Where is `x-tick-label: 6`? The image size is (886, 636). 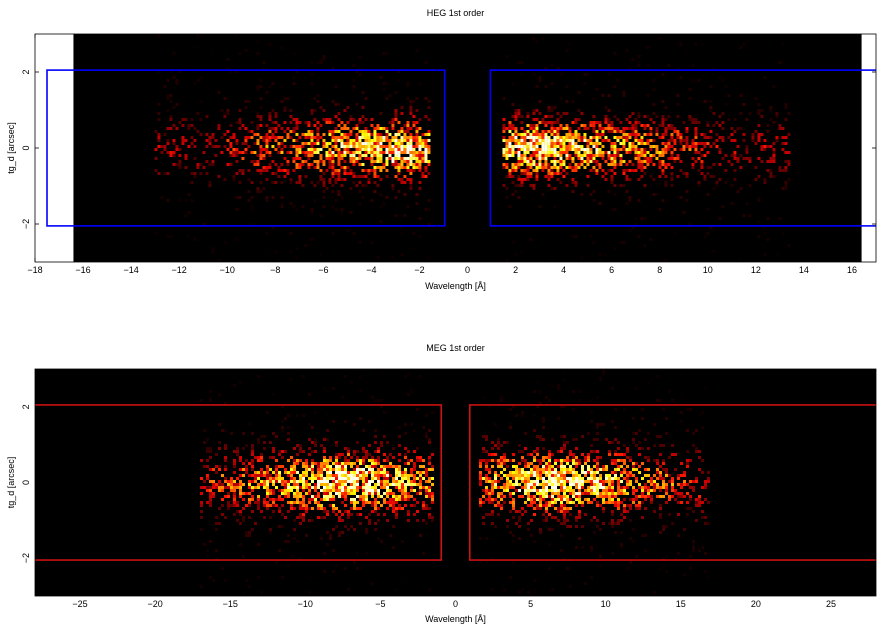 x-tick-label: 6 is located at coordinates (611, 270).